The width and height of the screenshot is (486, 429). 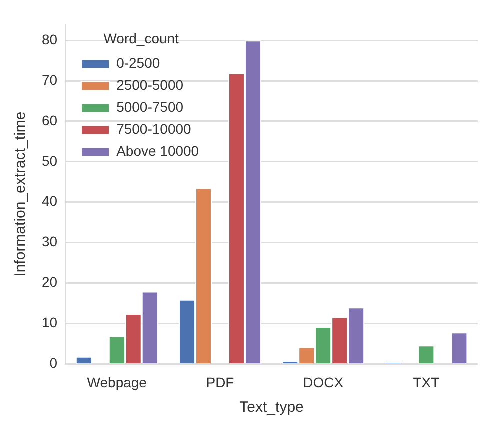 What do you see at coordinates (50, 201) in the screenshot?
I see `y-tick-label: 40` at bounding box center [50, 201].